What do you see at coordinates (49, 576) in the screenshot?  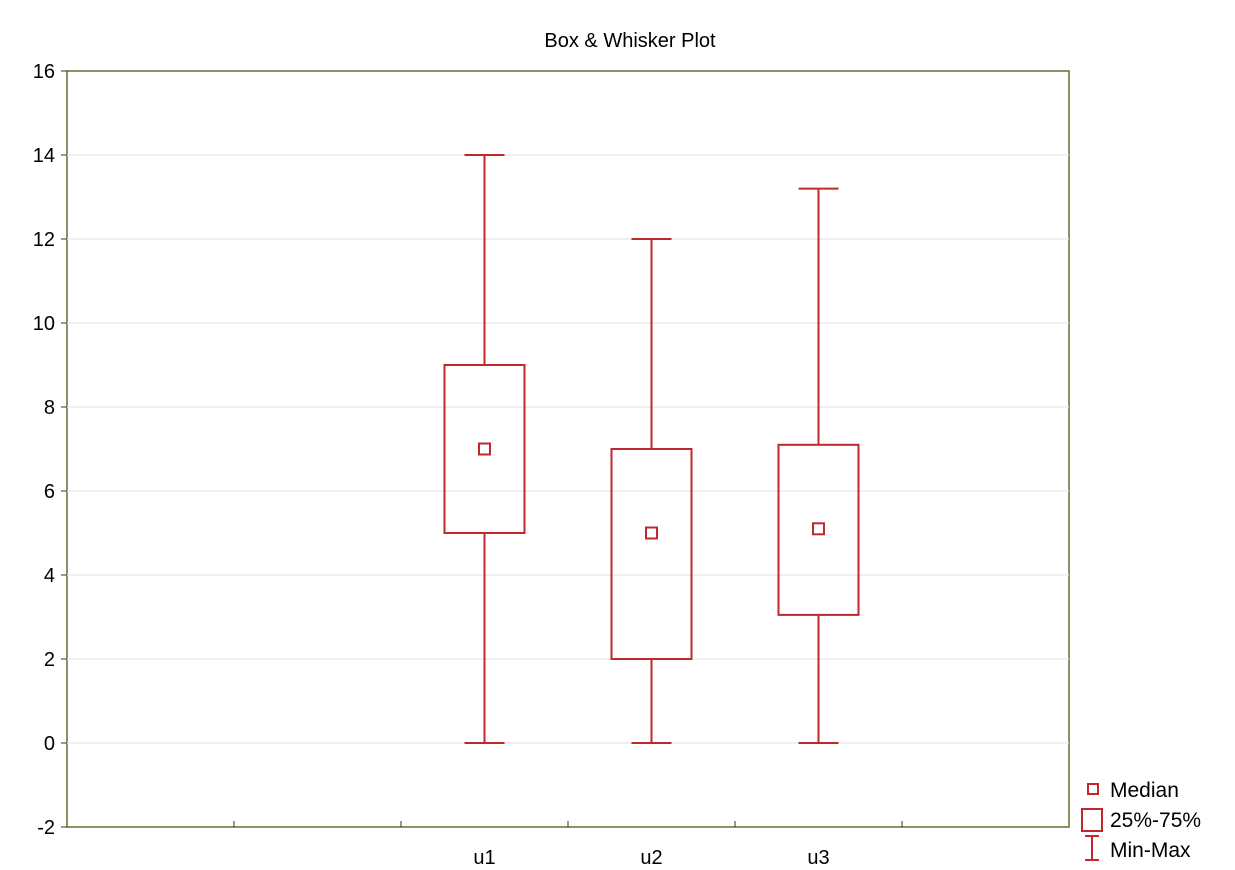 I see `y-tick-label: 4` at bounding box center [49, 576].